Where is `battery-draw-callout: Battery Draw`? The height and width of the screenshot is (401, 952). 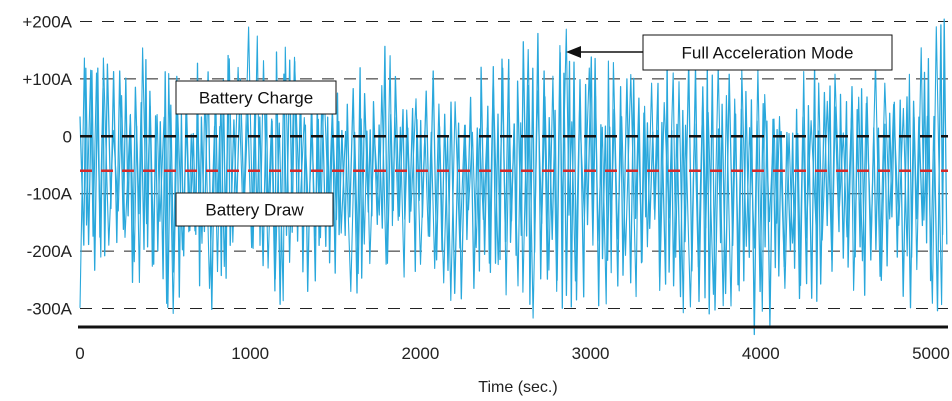 battery-draw-callout: Battery Draw is located at coordinates (254, 209).